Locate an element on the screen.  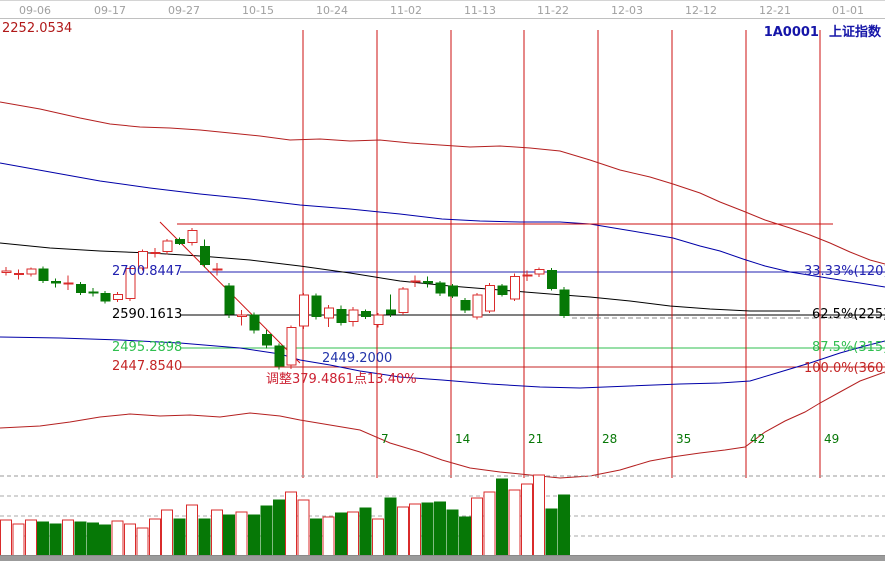
session-price-label: 2252.0534 is located at coordinates (37, 28).